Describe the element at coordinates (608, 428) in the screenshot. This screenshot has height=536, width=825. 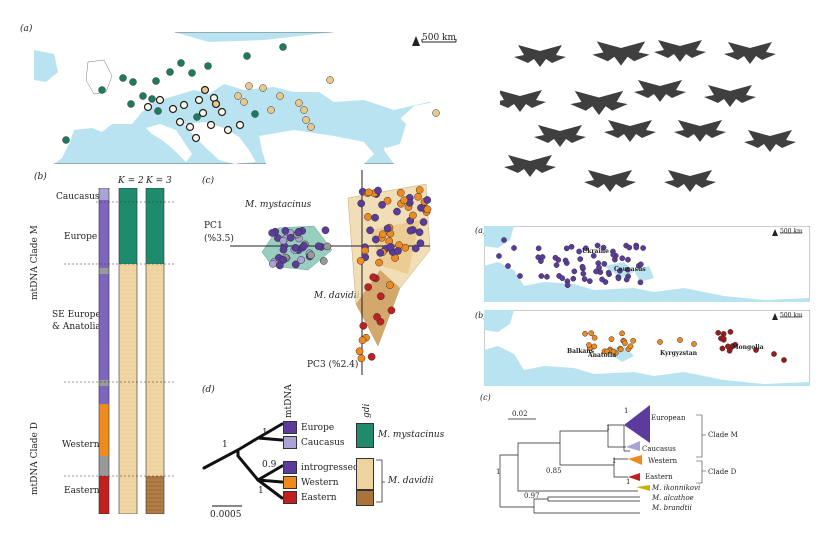
I see `right-c-support-b: 1` at that location.